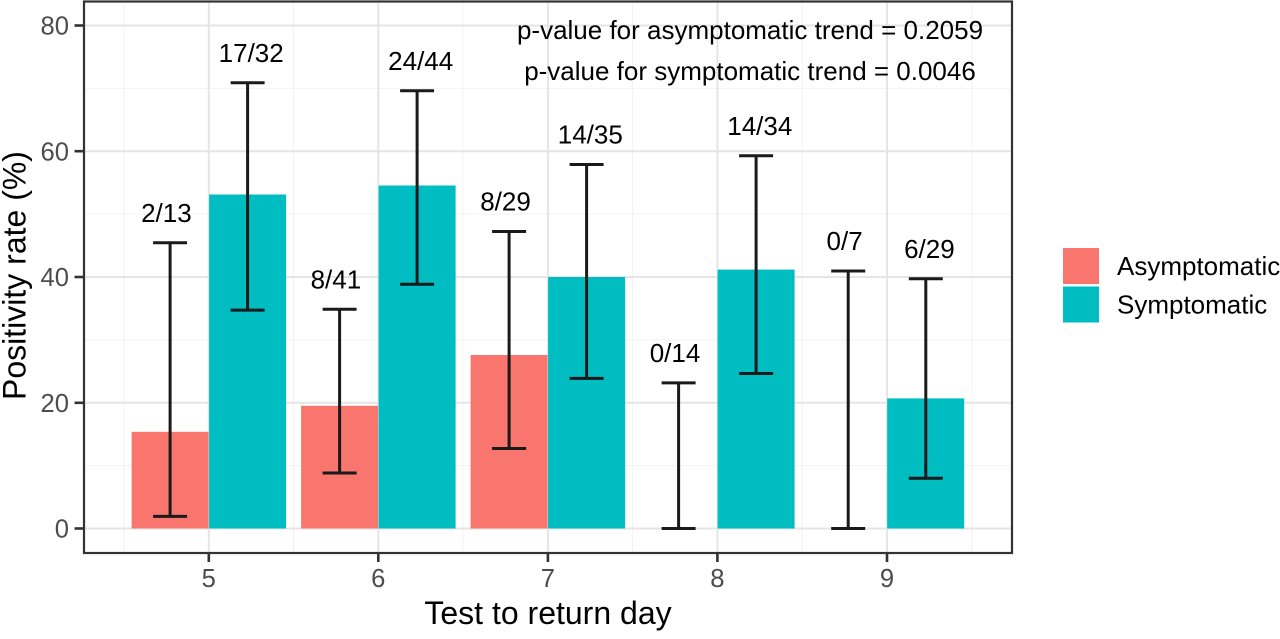 This screenshot has width=1280, height=639. What do you see at coordinates (209, 579) in the screenshot?
I see `svg-text: 5` at bounding box center [209, 579].